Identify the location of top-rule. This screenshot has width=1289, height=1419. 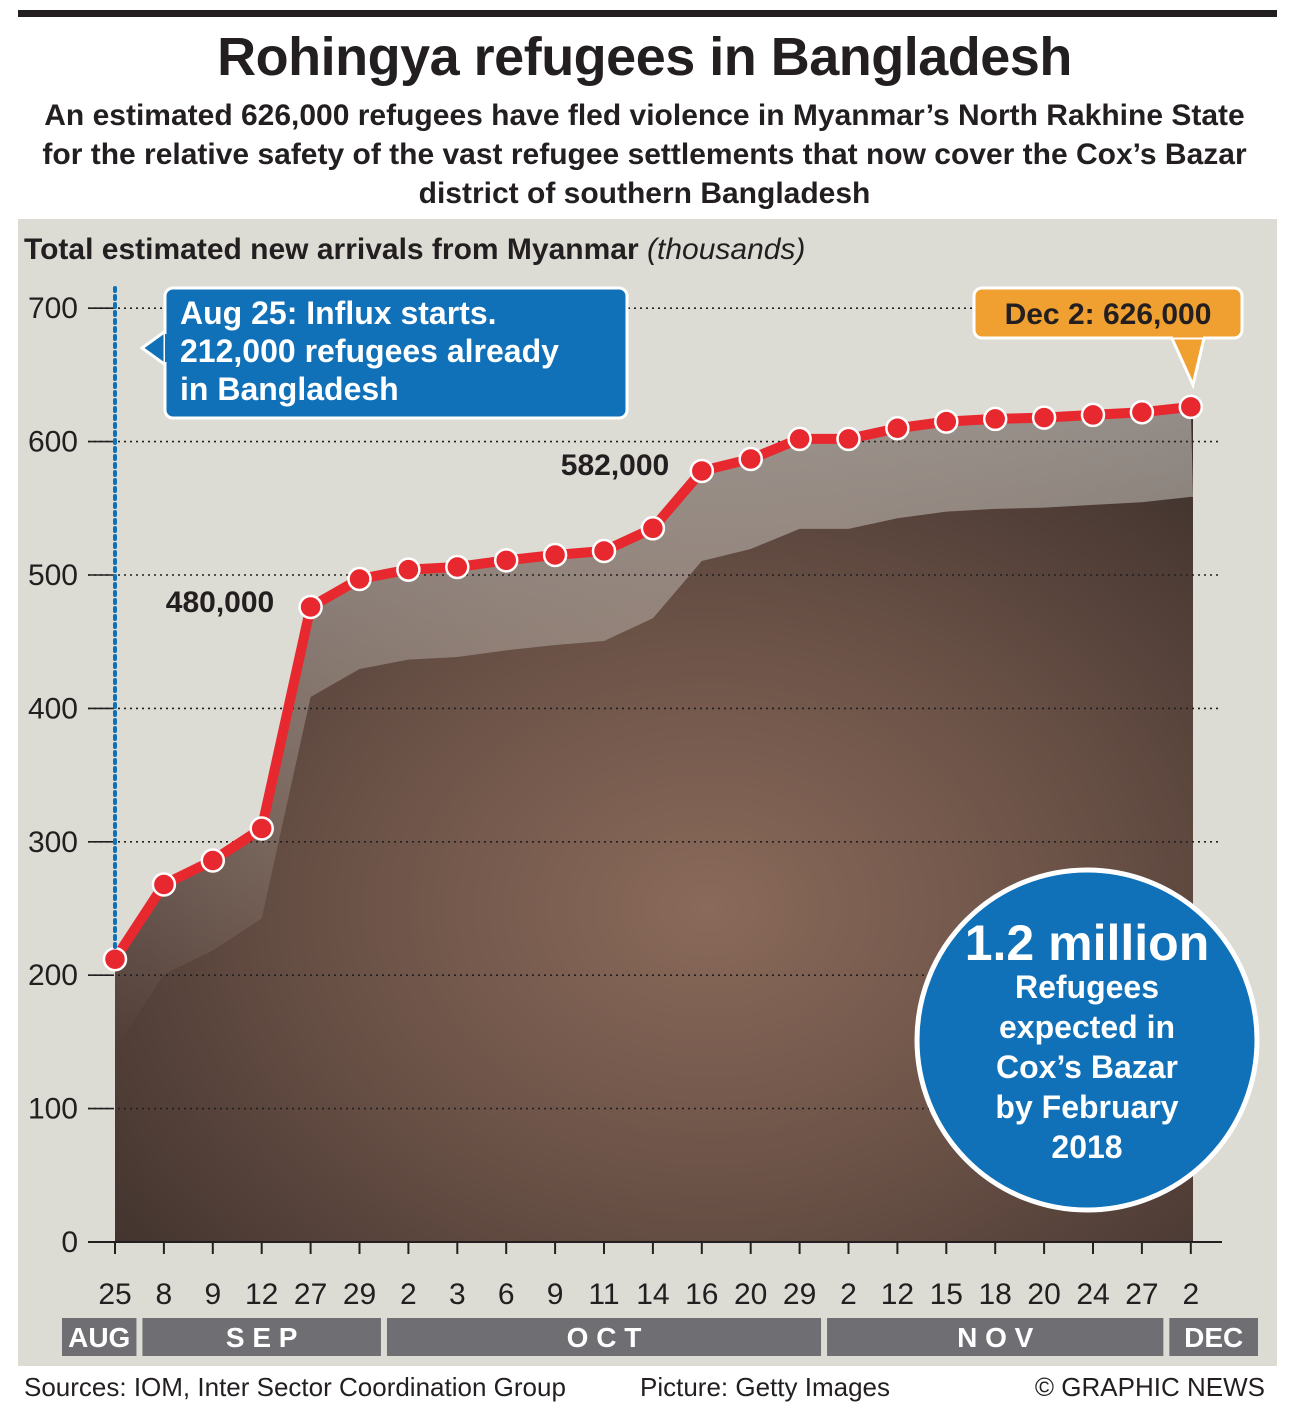
(647, 13).